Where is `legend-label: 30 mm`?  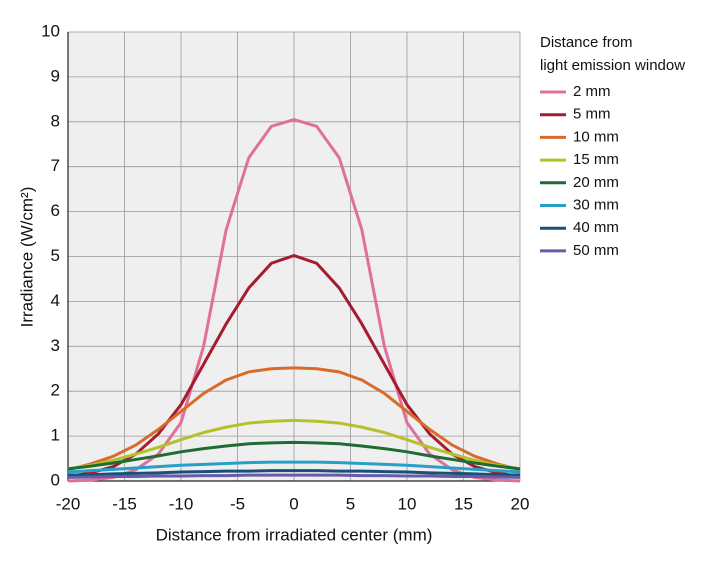 legend-label: 30 mm is located at coordinates (596, 204).